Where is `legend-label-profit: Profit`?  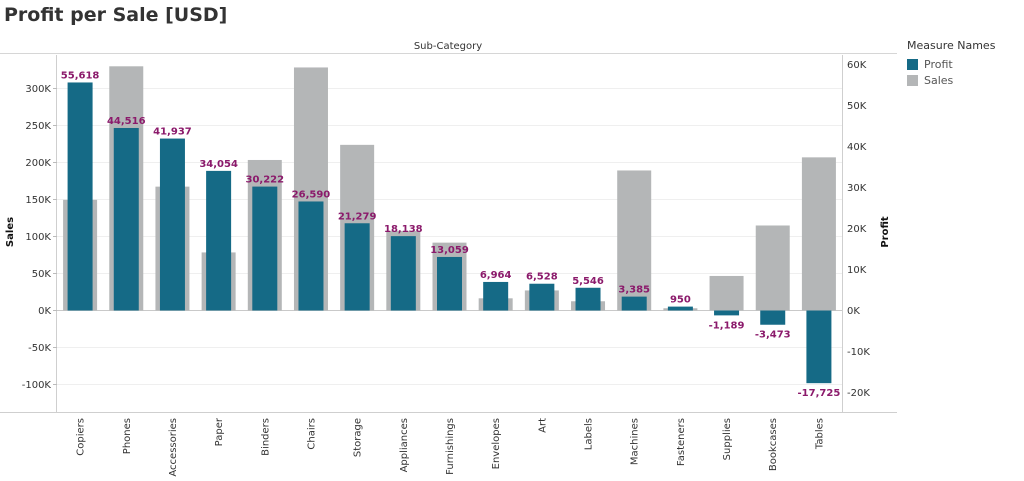 legend-label-profit: Profit is located at coordinates (938, 64).